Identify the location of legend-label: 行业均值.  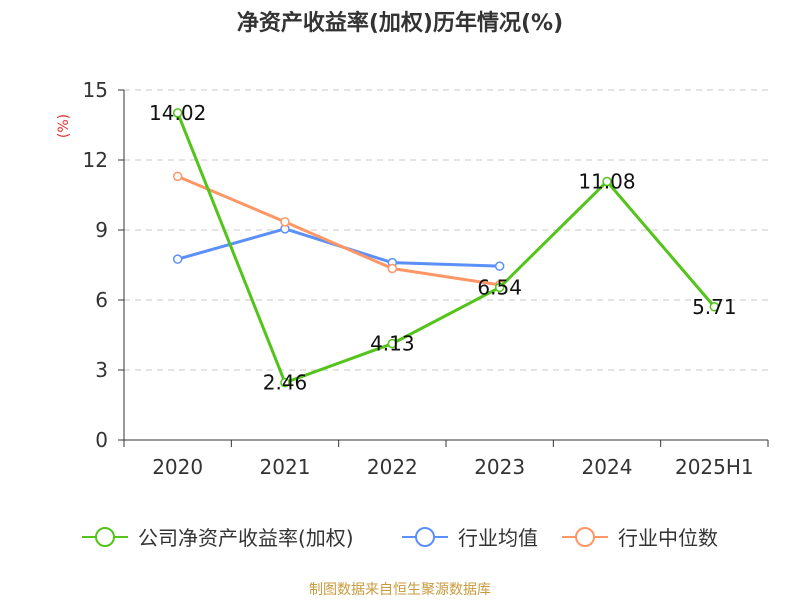
(498, 538).